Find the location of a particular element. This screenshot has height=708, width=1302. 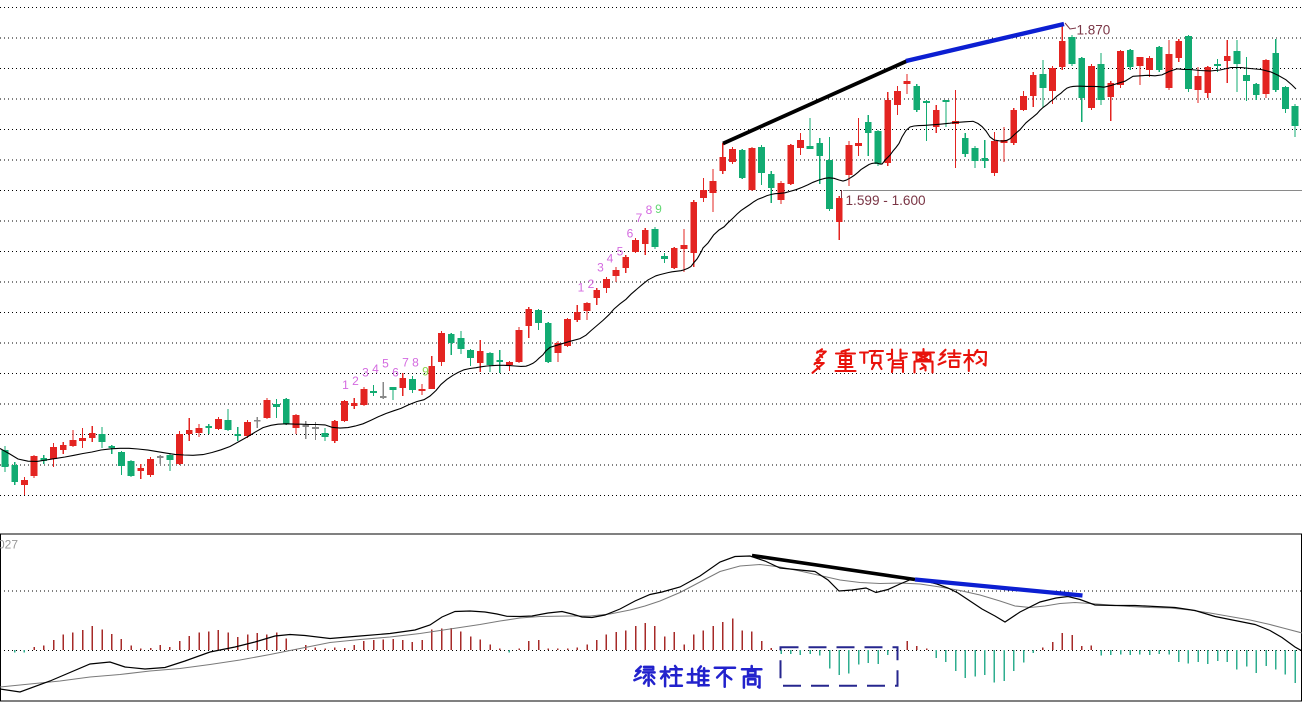

svg-text: 1.870 is located at coordinates (1094, 30).